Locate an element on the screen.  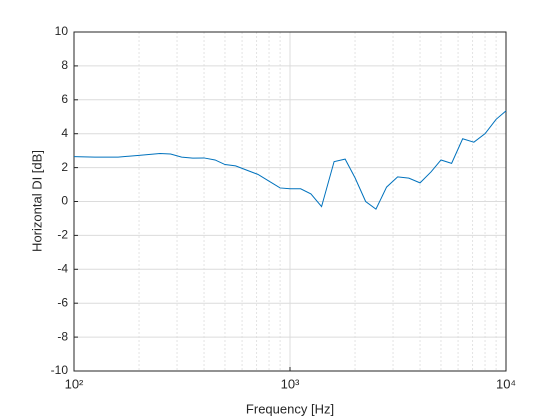
y-tick-label: -2 is located at coordinates (62, 235).